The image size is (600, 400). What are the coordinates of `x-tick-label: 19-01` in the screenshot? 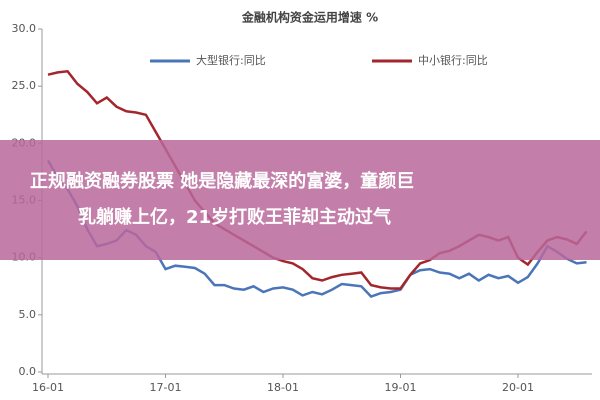 It's located at (401, 387).